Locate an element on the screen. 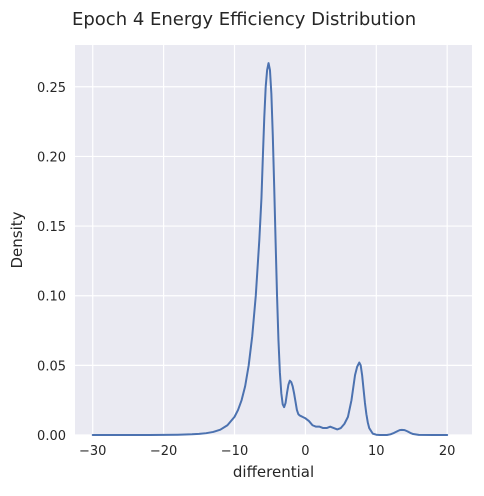 The width and height of the screenshot is (484, 496). y-tick-label: 0.15 is located at coordinates (51, 227).